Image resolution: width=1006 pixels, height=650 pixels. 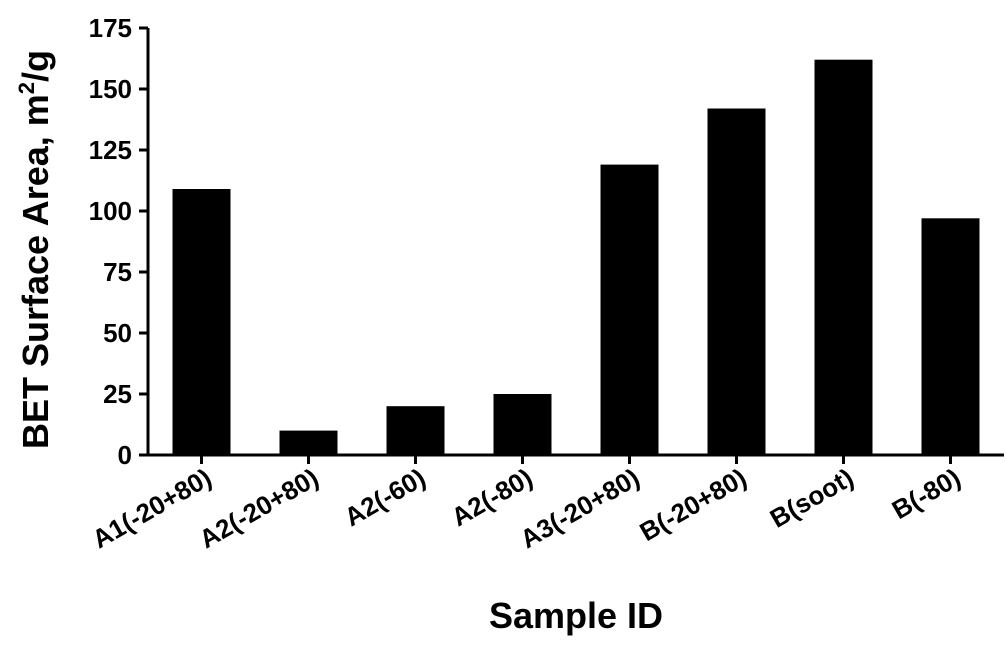 What do you see at coordinates (110, 28) in the screenshot?
I see `y-tick-label: 175` at bounding box center [110, 28].